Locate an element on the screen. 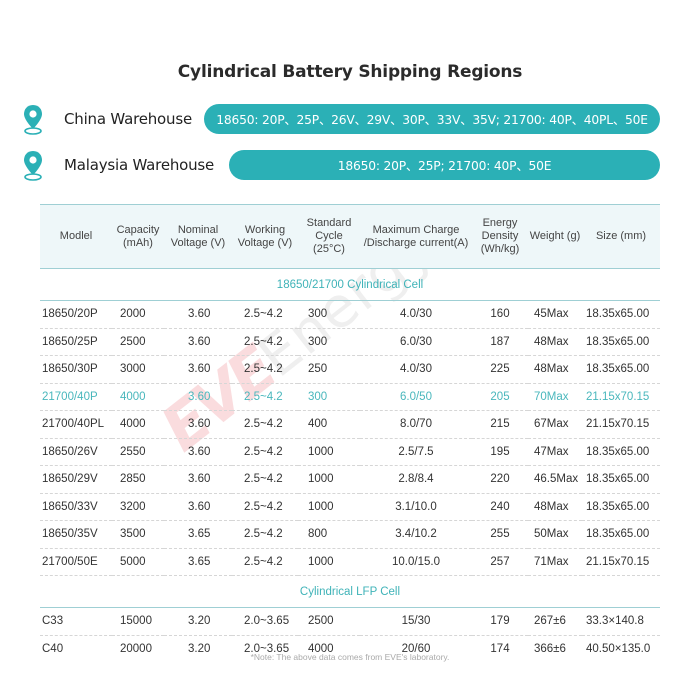  col-header-energy-density: Energy Density (Wh/kg) is located at coordinates (500, 236).